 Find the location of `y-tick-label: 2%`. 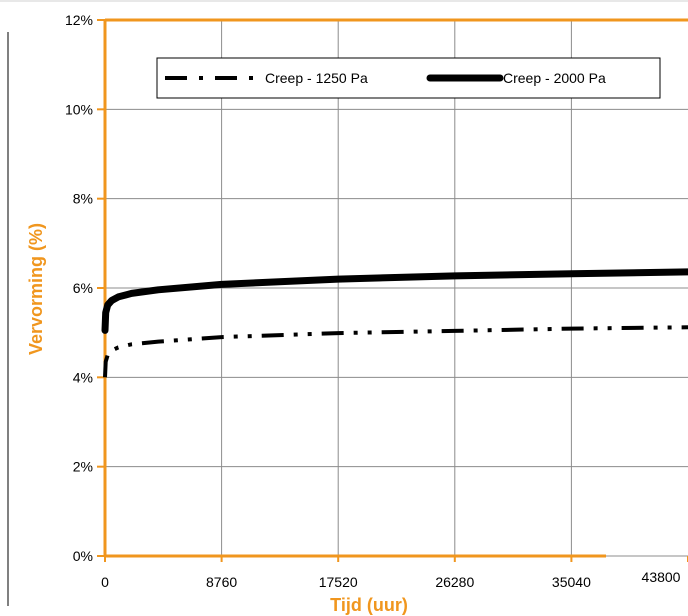

y-tick-label: 2% is located at coordinates (83, 467).